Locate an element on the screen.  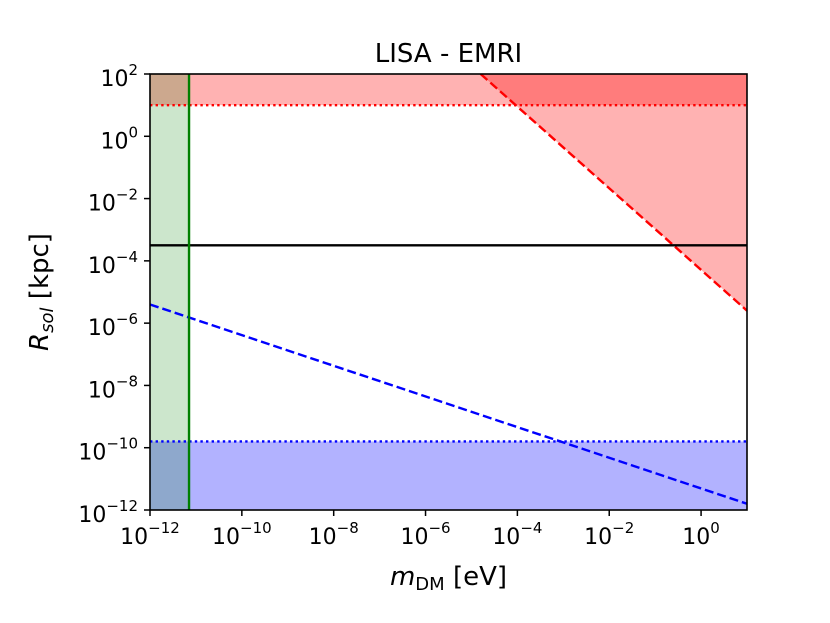
red-dashed-line is located at coordinates (613, 193).